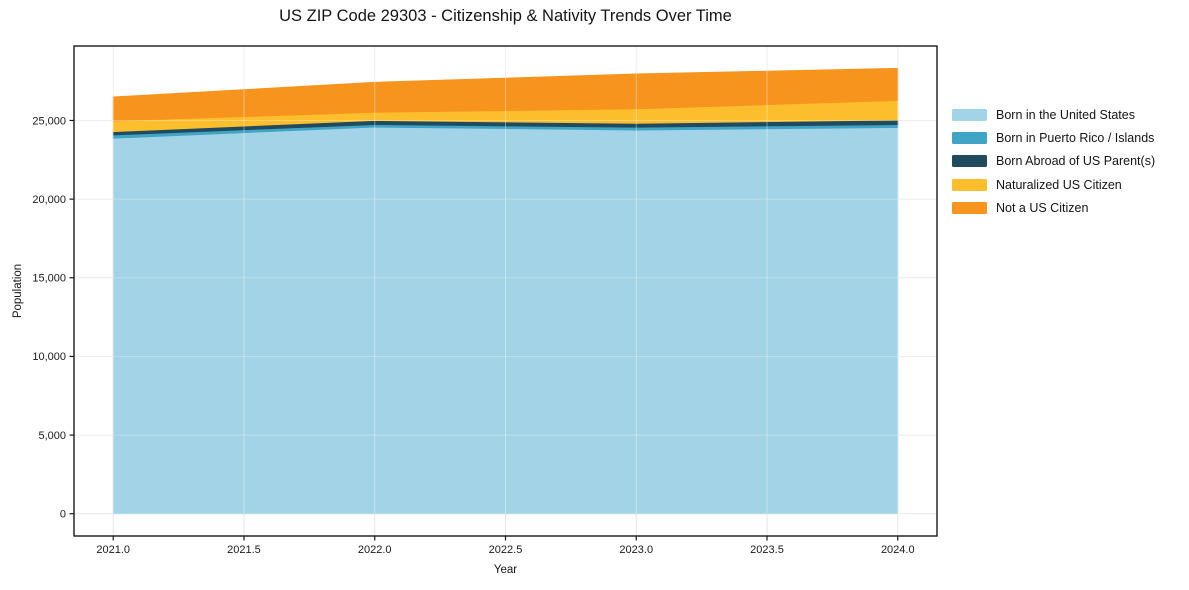 Image resolution: width=1189 pixels, height=590 pixels. Describe the element at coordinates (375, 550) in the screenshot. I see `x-tick-label: 2022.0` at that location.